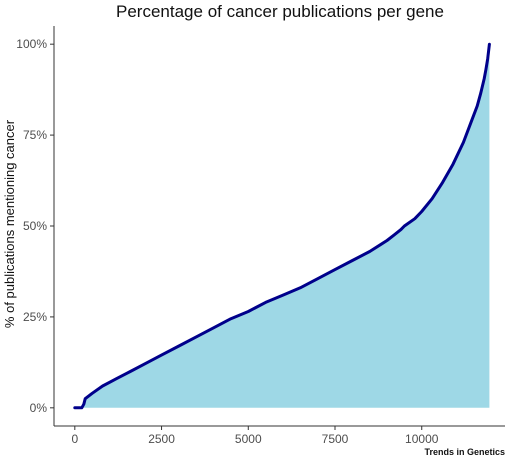 The width and height of the screenshot is (508, 458). I want to click on journal-credit: Trends in Genetics, so click(464, 452).